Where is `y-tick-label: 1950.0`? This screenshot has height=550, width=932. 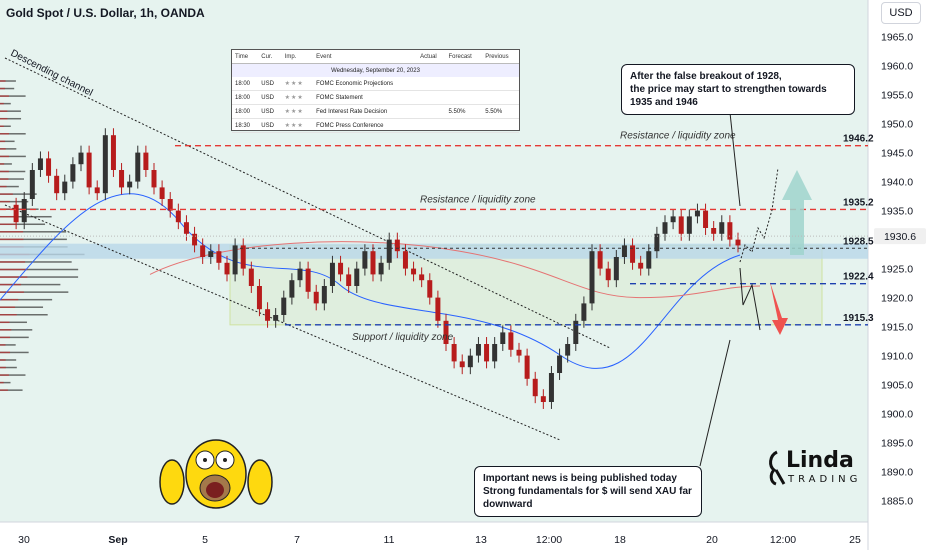 y-tick-label: 1950.0 is located at coordinates (897, 125).